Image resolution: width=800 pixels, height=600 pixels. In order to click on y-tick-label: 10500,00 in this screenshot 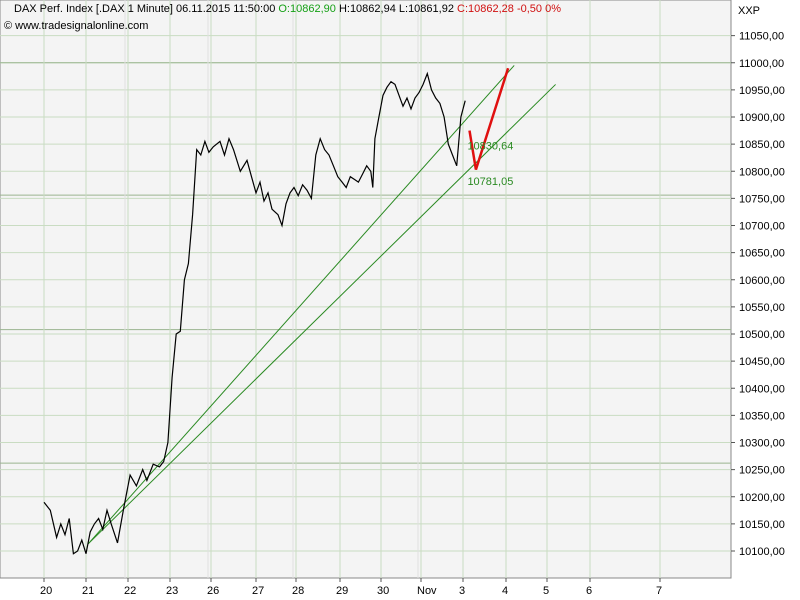, I will do `click(762, 335)`.